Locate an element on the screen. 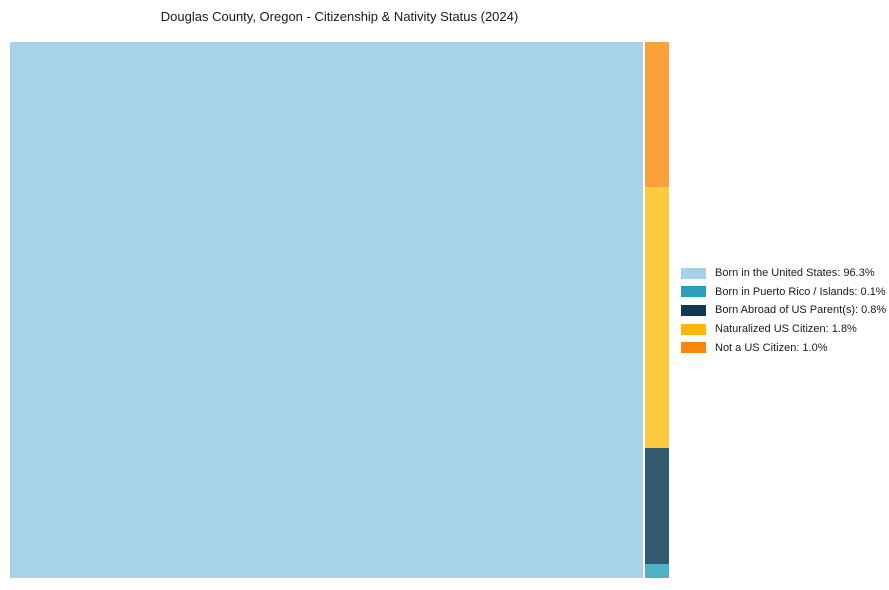 This screenshot has width=889, height=590. legend-swatch-born-in-the-united-states is located at coordinates (693, 273).